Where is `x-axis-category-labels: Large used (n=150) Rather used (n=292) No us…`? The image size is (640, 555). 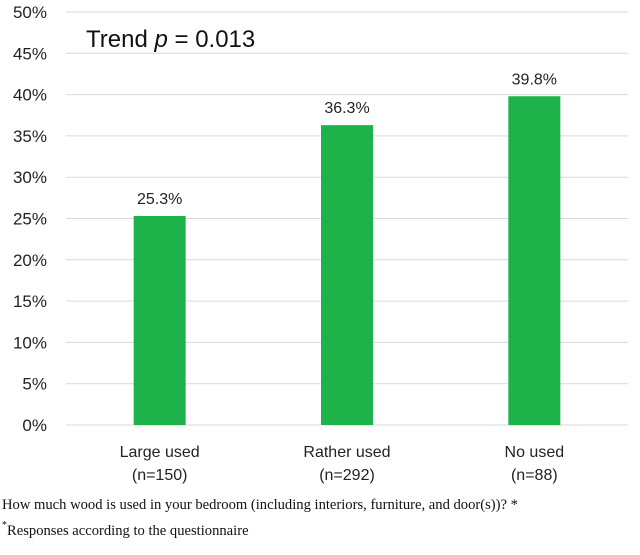 x-axis-category-labels: Large used (n=150) Rather used (n=292) No us… is located at coordinates (342, 464).